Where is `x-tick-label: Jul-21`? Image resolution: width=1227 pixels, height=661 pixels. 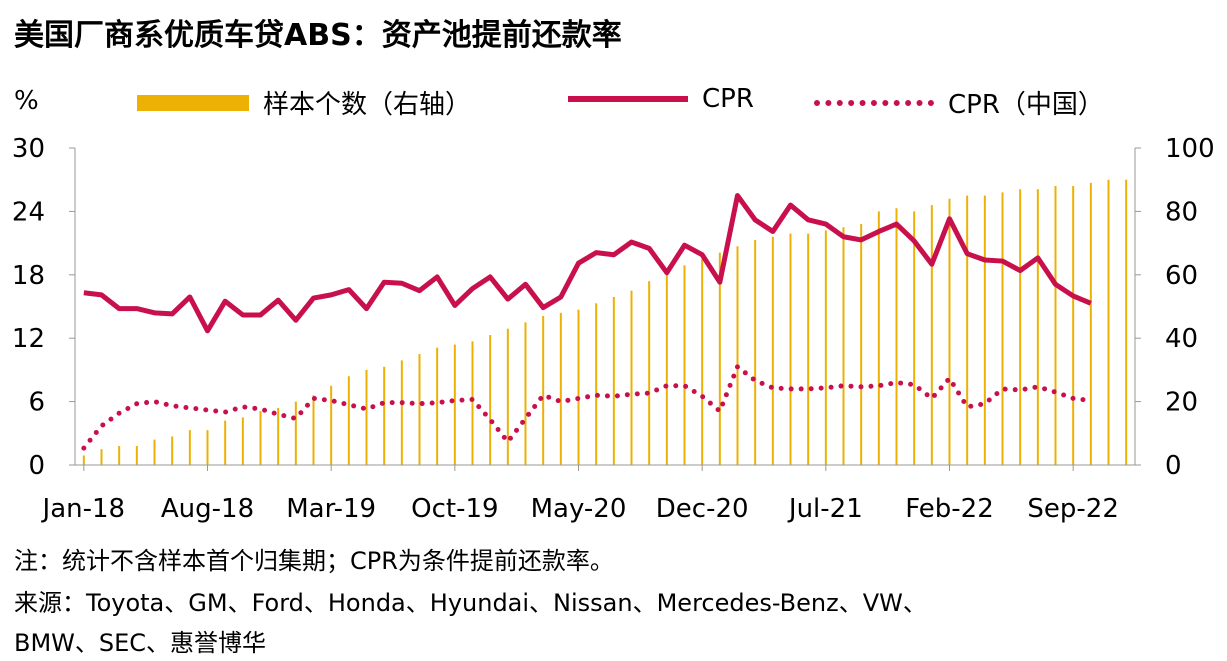
x-tick-label: Jul-21 is located at coordinates (825, 509).